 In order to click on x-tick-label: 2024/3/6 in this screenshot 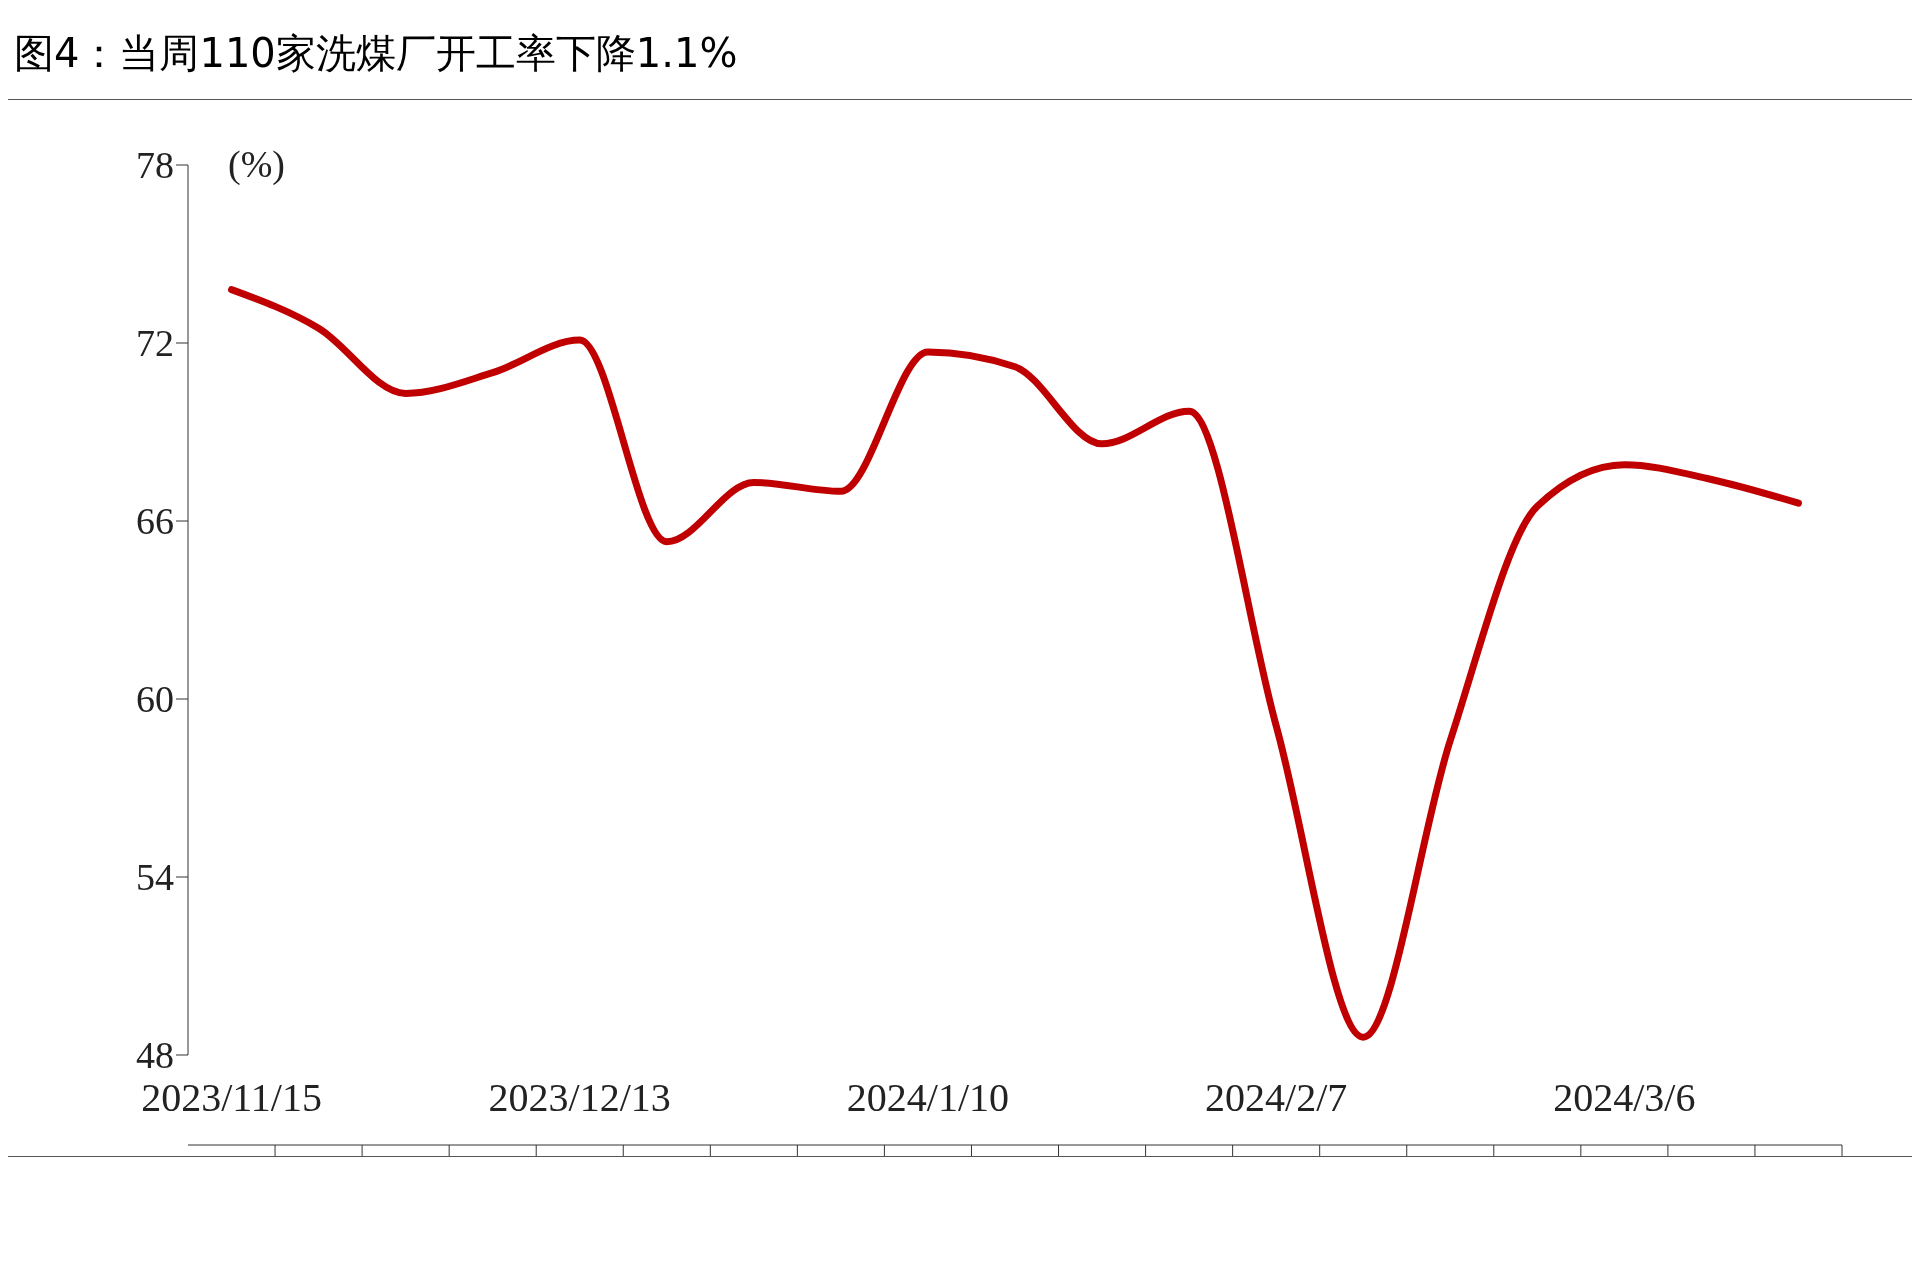, I will do `click(1624, 1098)`.